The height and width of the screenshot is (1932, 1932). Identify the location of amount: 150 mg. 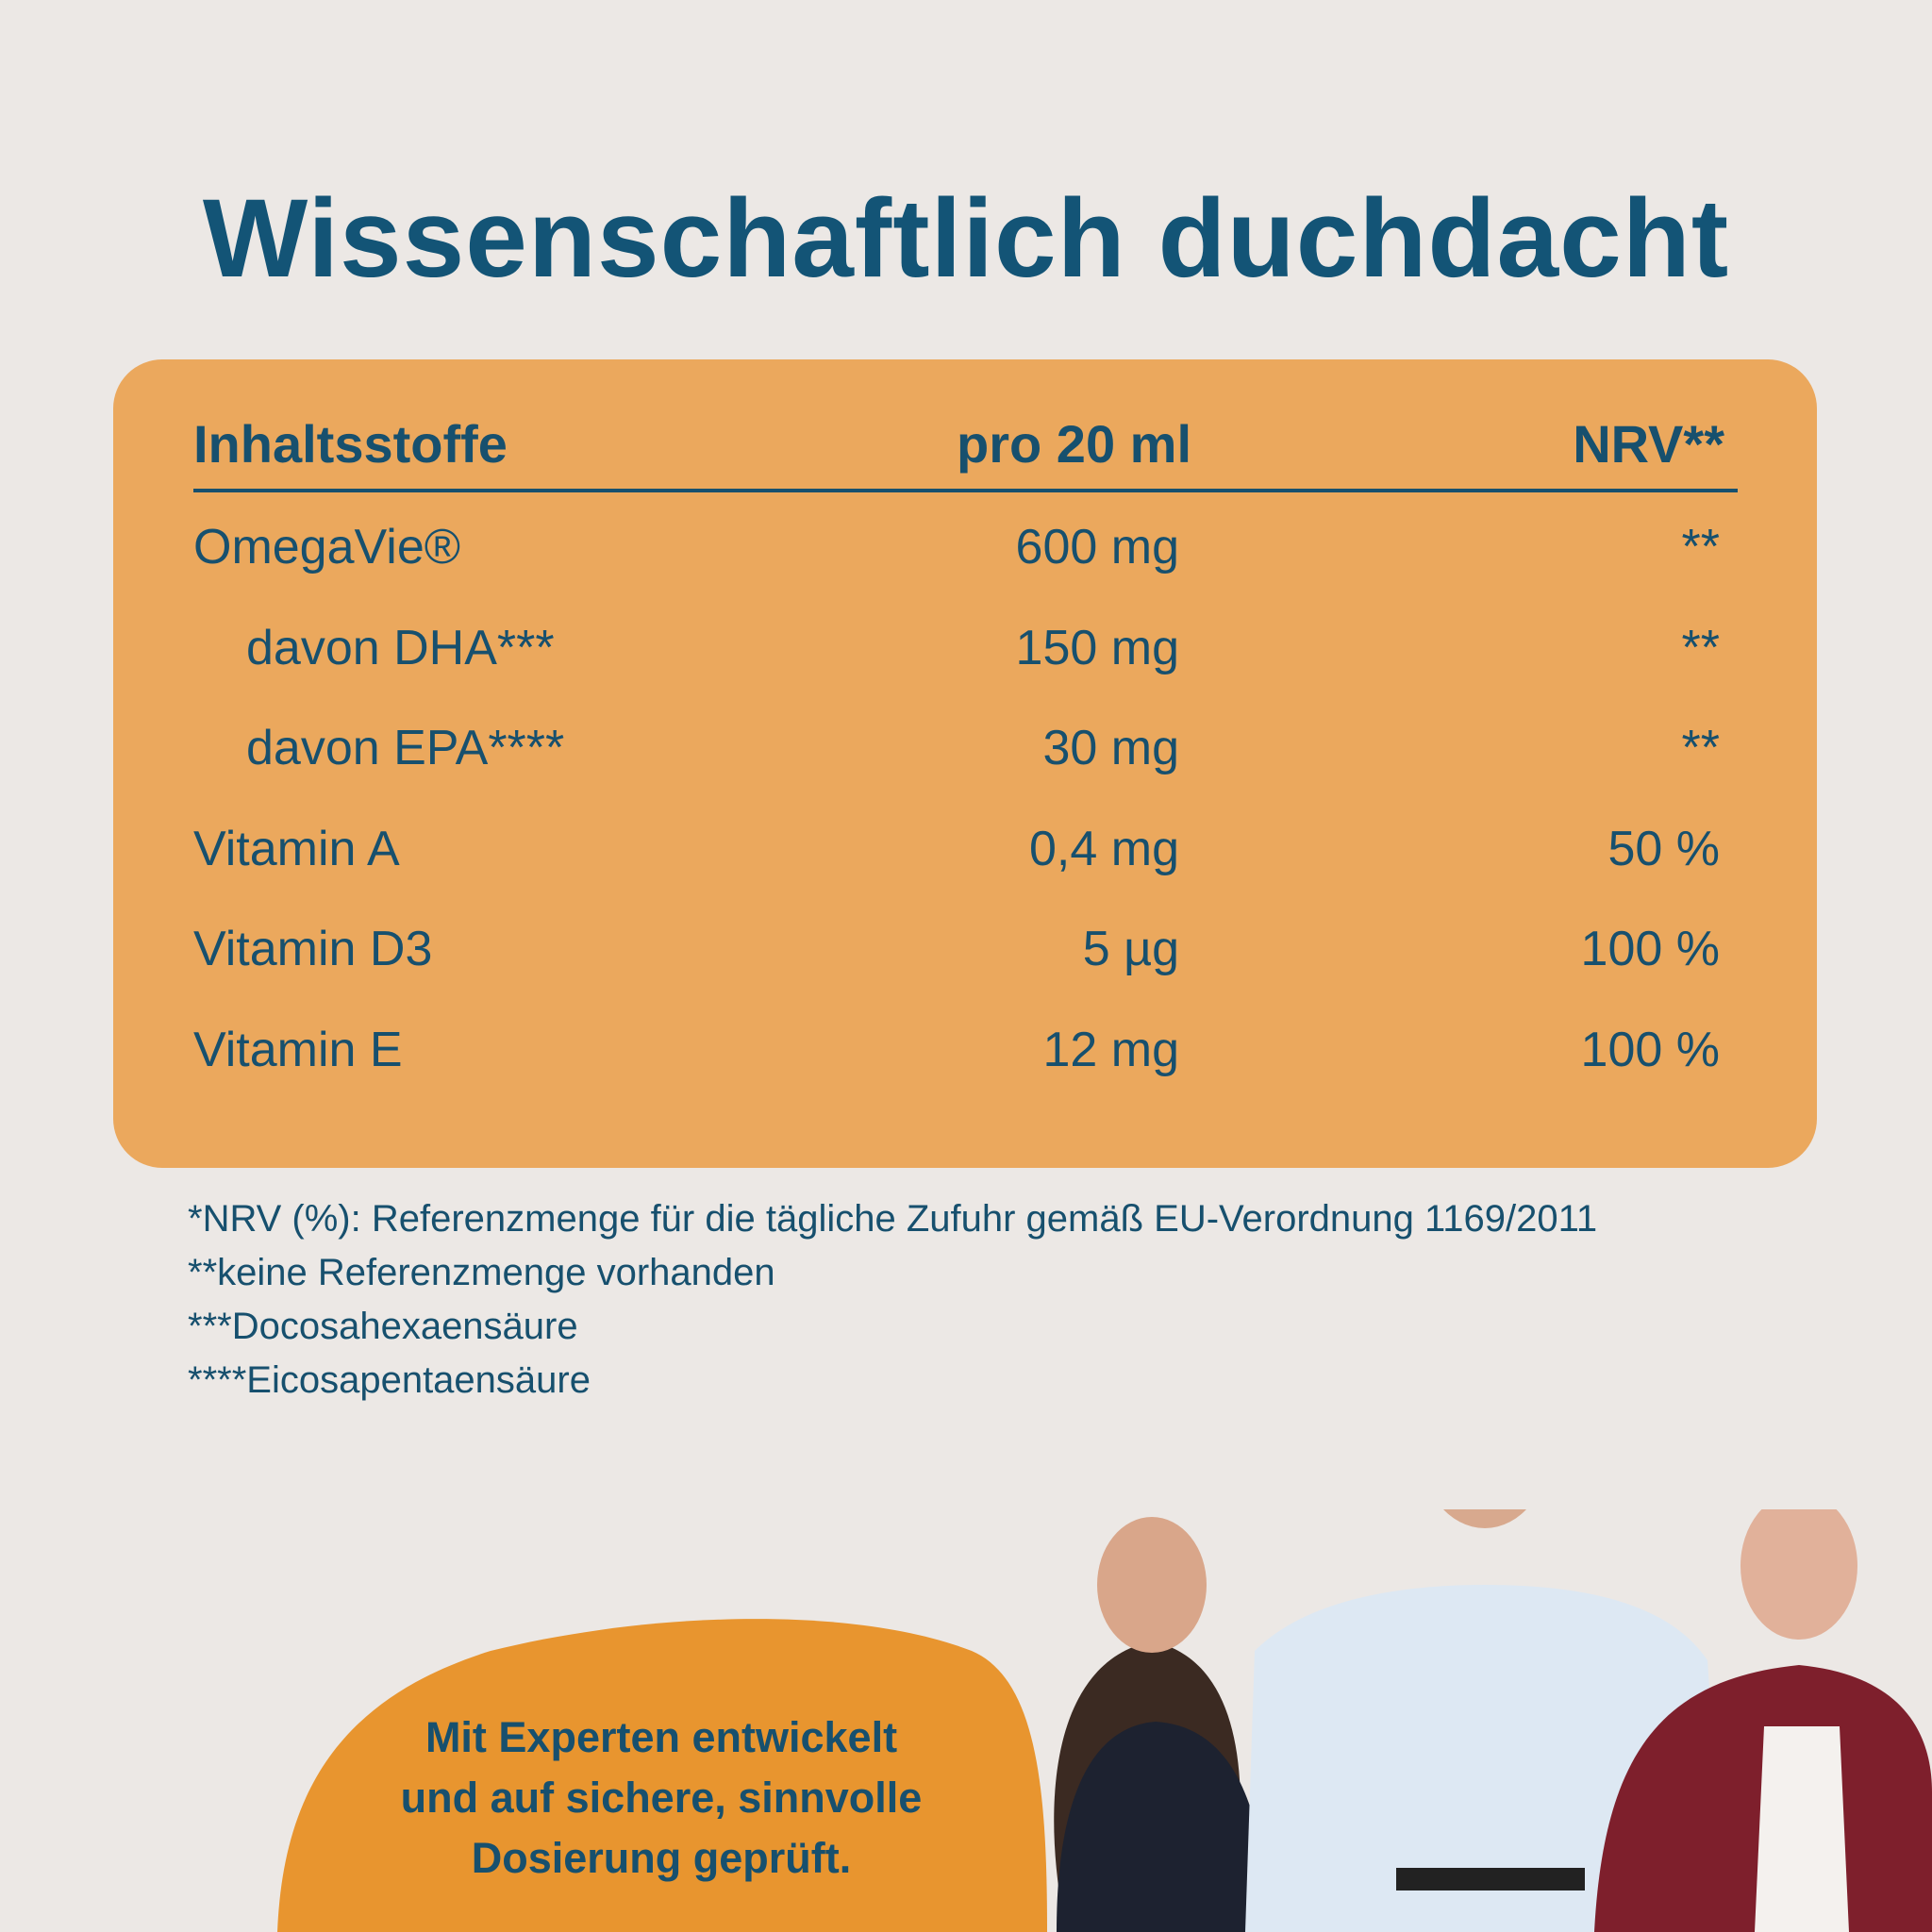
(1097, 648).